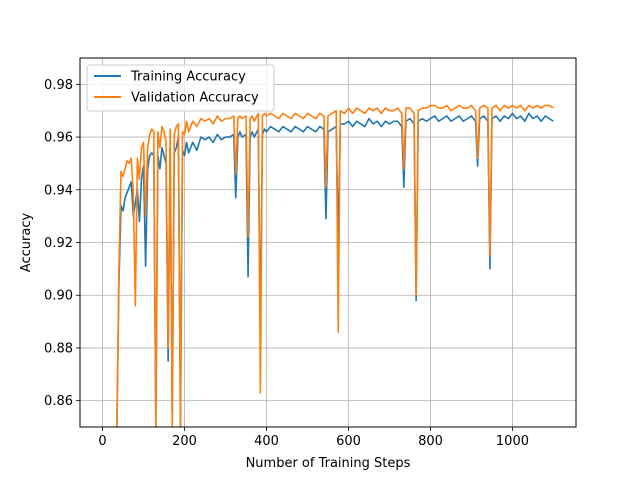 The image size is (640, 480). I want to click on legend: Training Accuracy Validation Accuracy, so click(180, 88).